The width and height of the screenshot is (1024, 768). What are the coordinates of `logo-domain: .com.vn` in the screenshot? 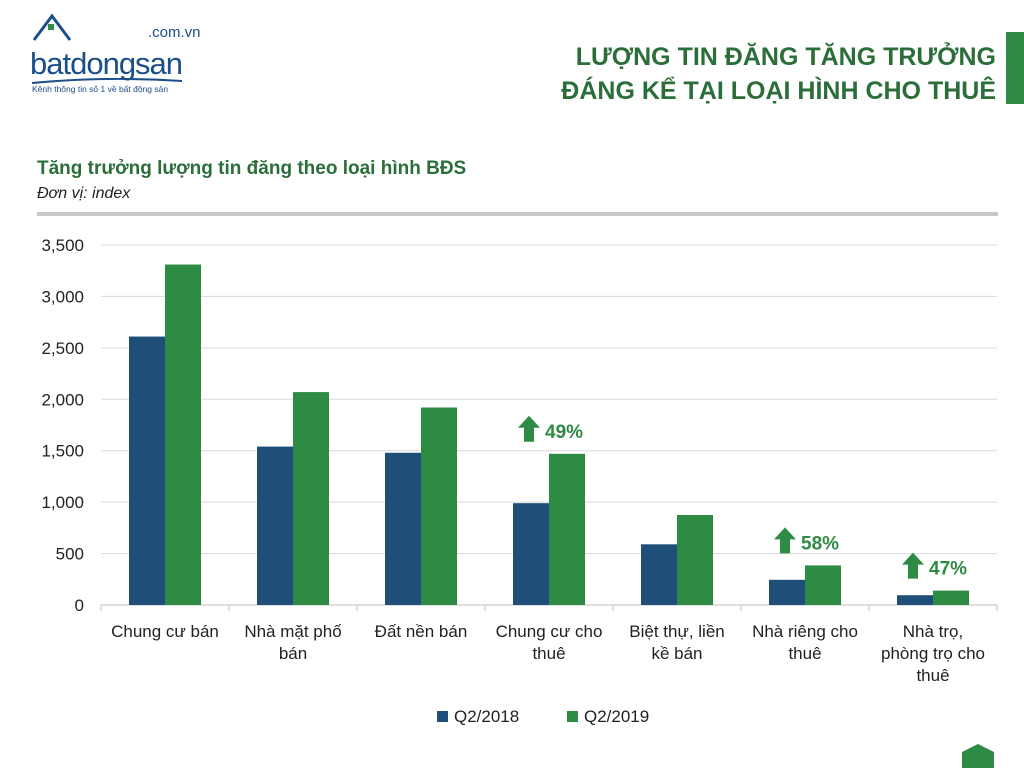 It's located at (174, 32).